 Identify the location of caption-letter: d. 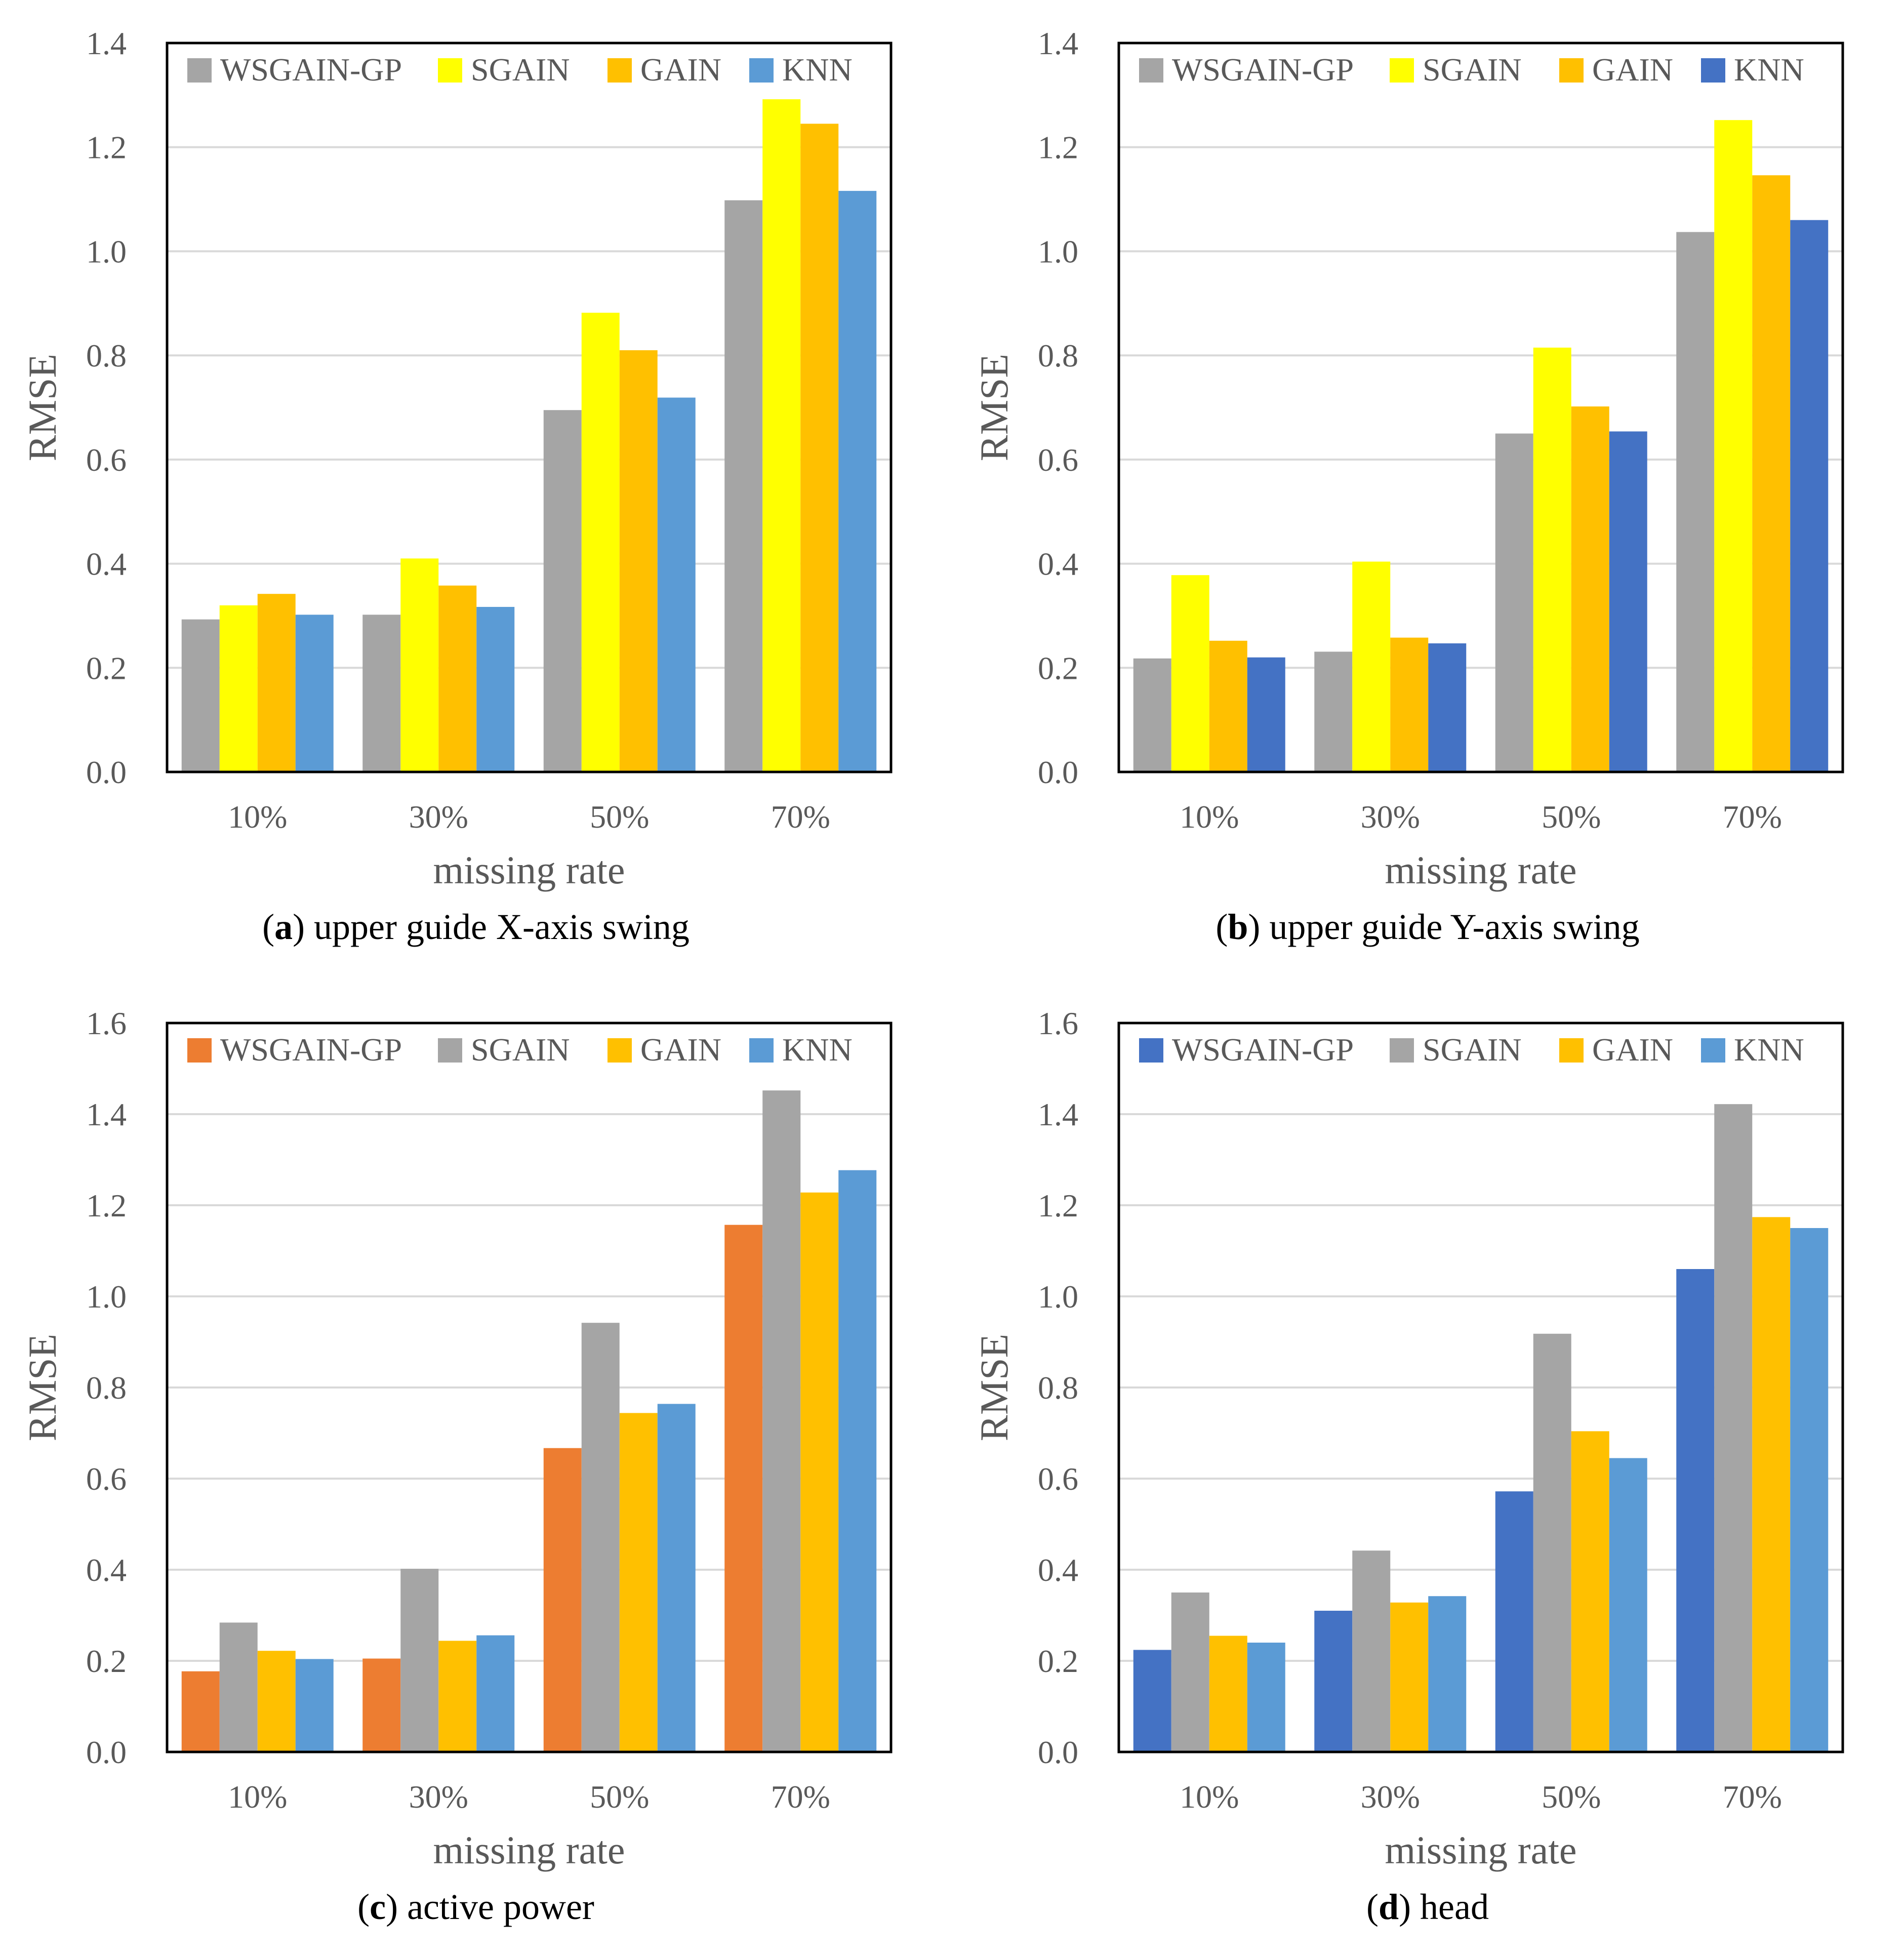
(1389, 1907).